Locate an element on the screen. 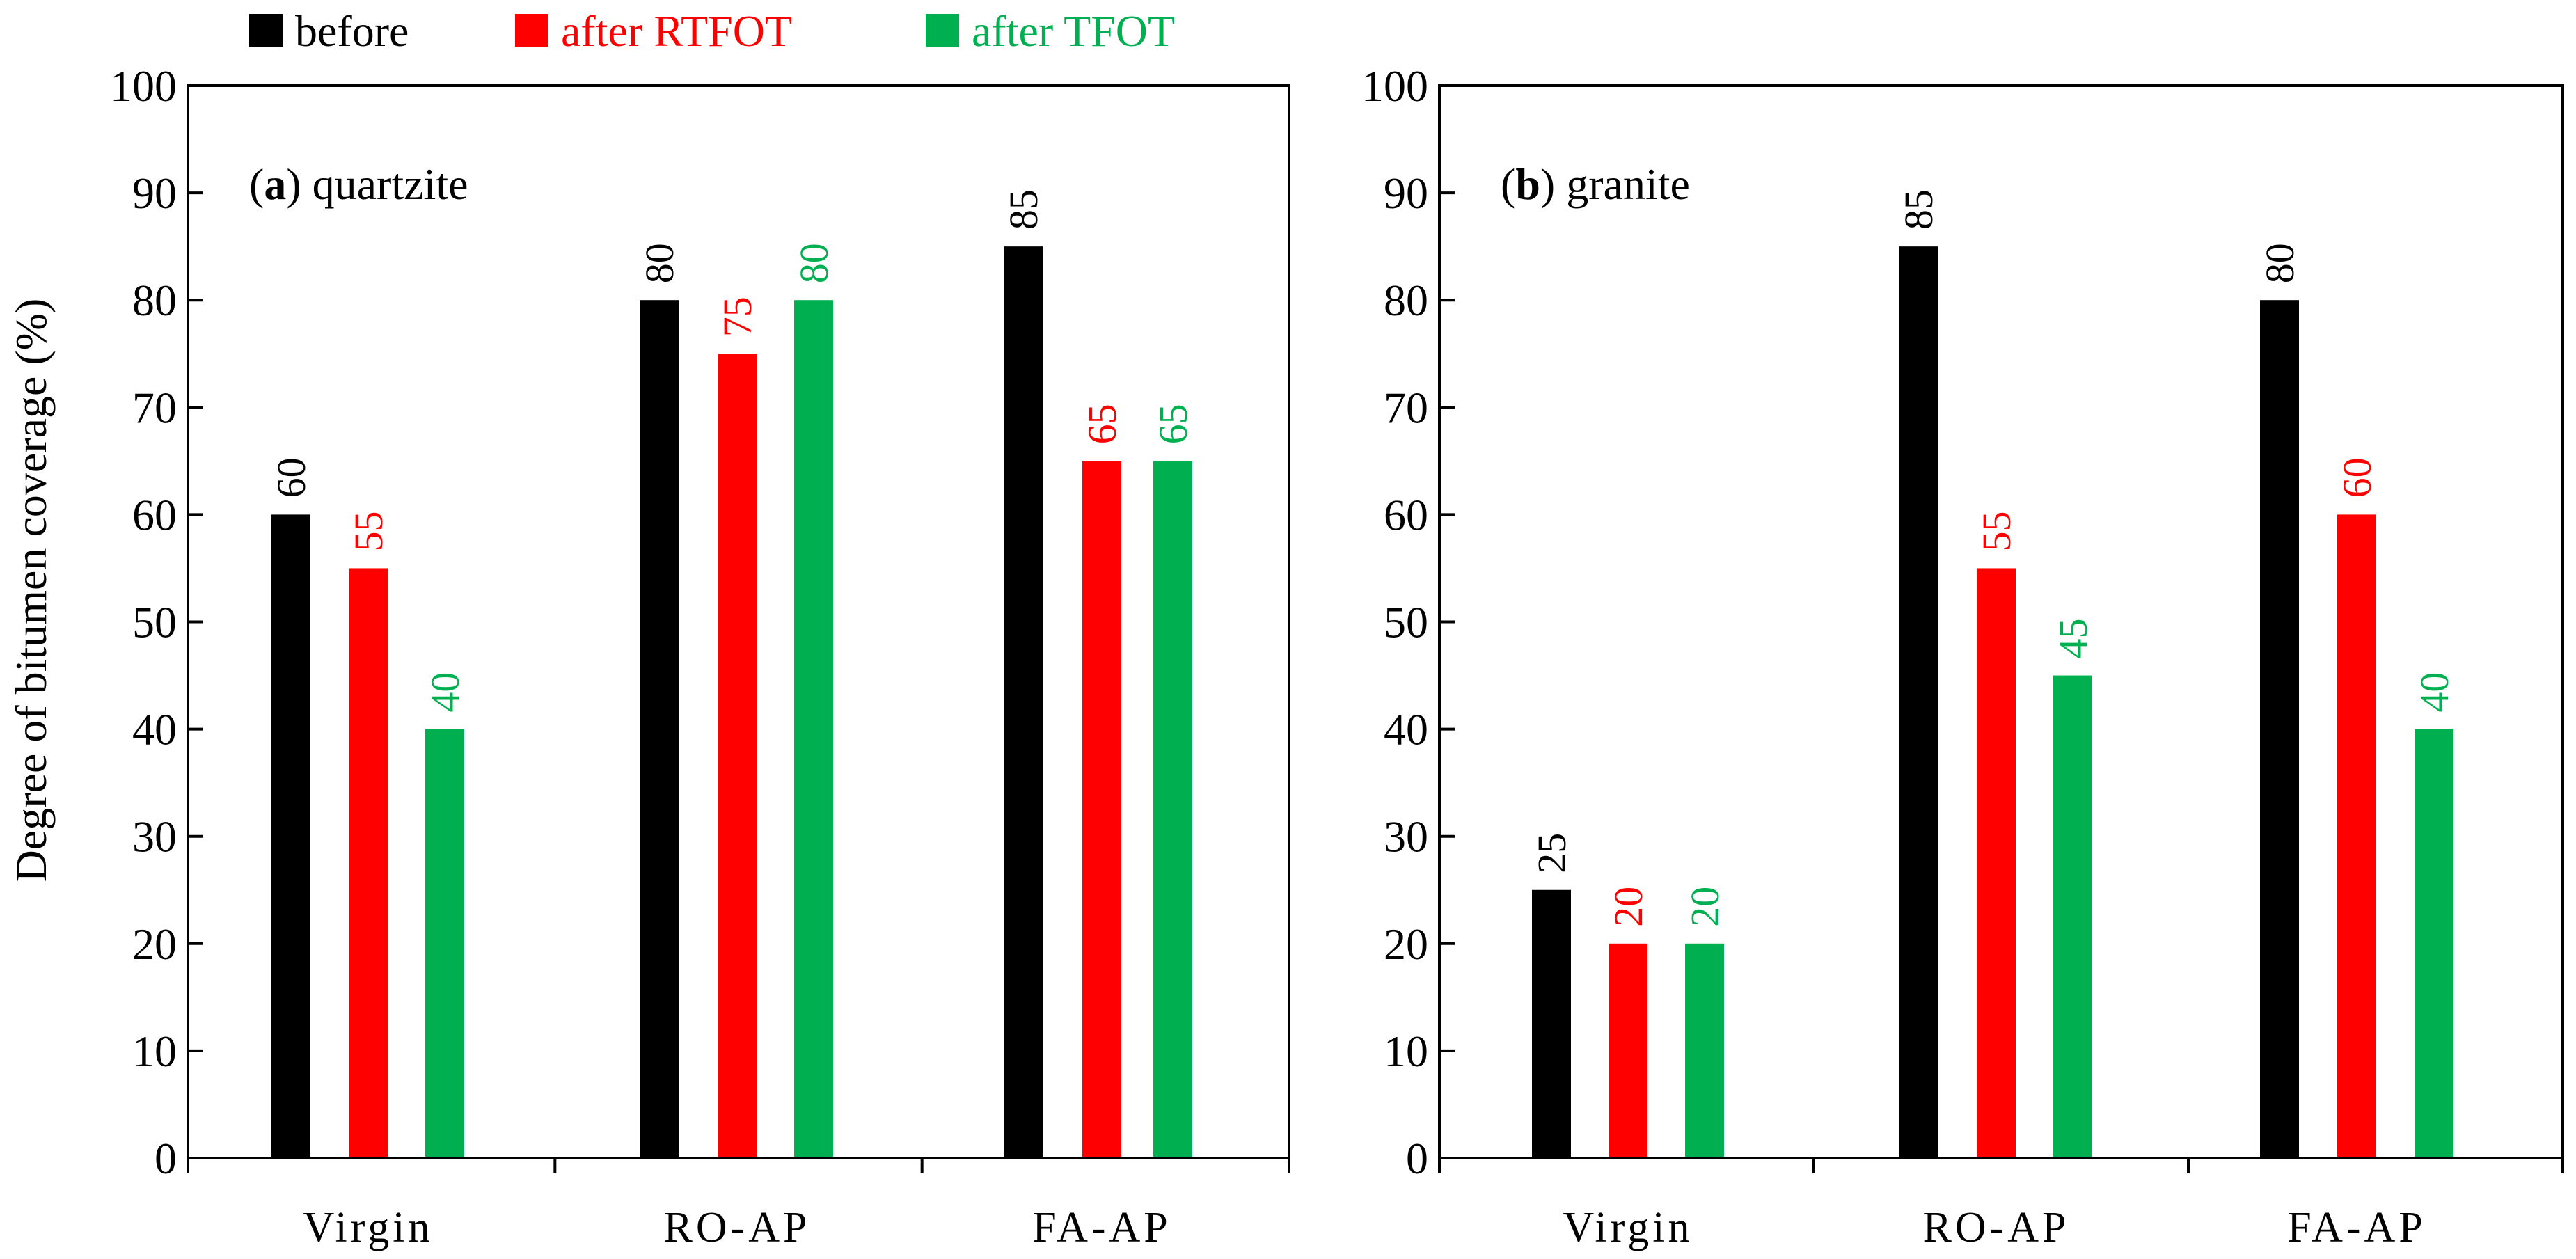  panel-title-a: (a) quartzite is located at coordinates (358, 184).